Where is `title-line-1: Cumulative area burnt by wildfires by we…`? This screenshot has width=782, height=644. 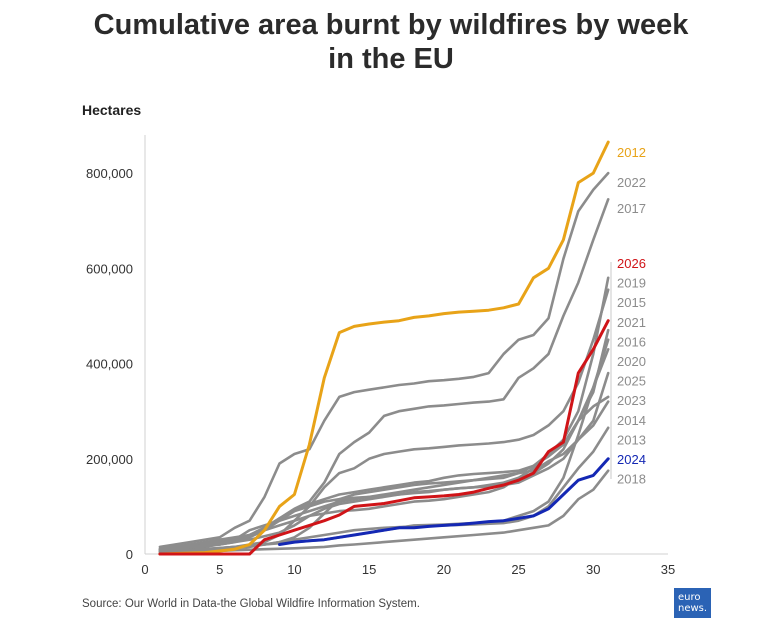
title-line-1: Cumulative area burnt by wildfires by we… is located at coordinates (391, 25).